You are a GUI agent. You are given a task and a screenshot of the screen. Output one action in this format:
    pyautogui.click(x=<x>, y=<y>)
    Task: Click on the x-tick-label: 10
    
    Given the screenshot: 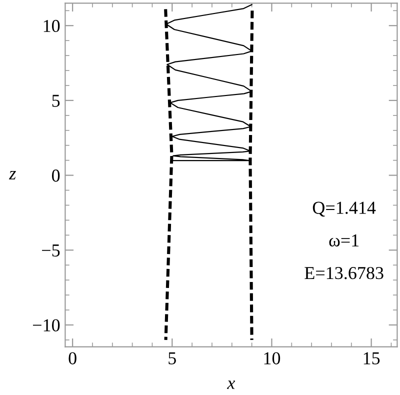 What is the action you would take?
    pyautogui.click(x=272, y=358)
    